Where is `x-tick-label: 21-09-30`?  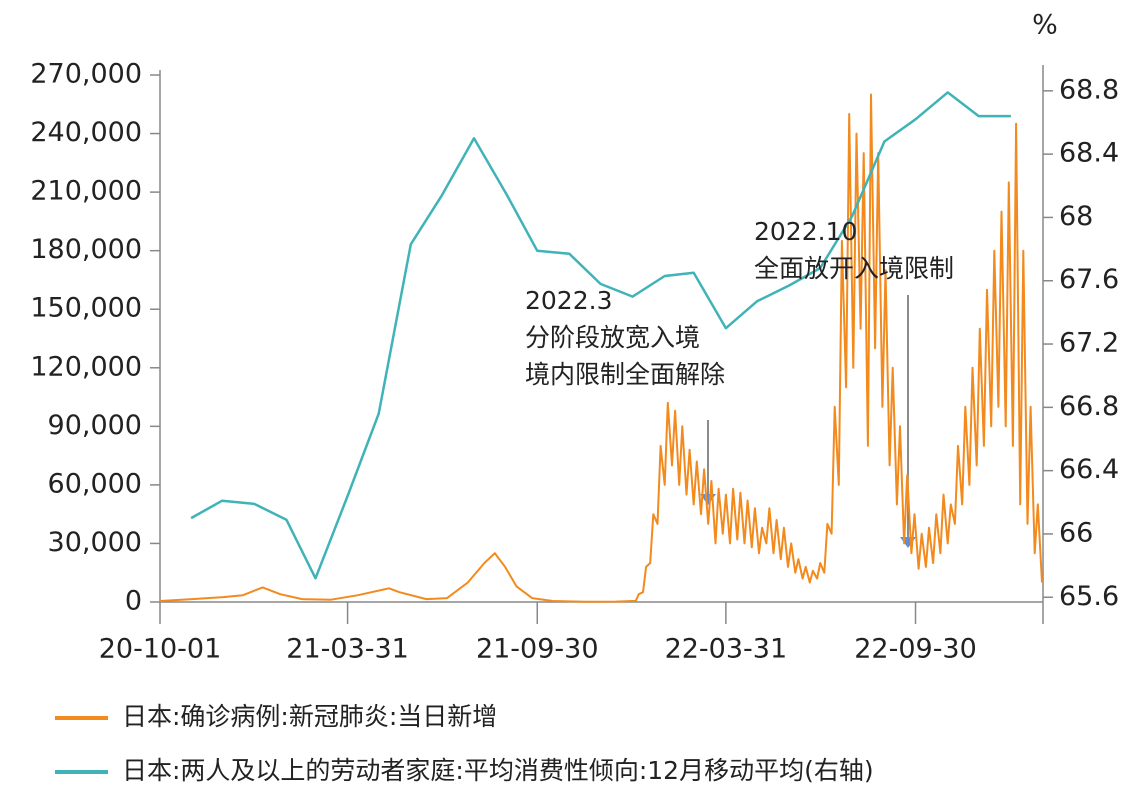
x-tick-label: 21-09-30 is located at coordinates (537, 649).